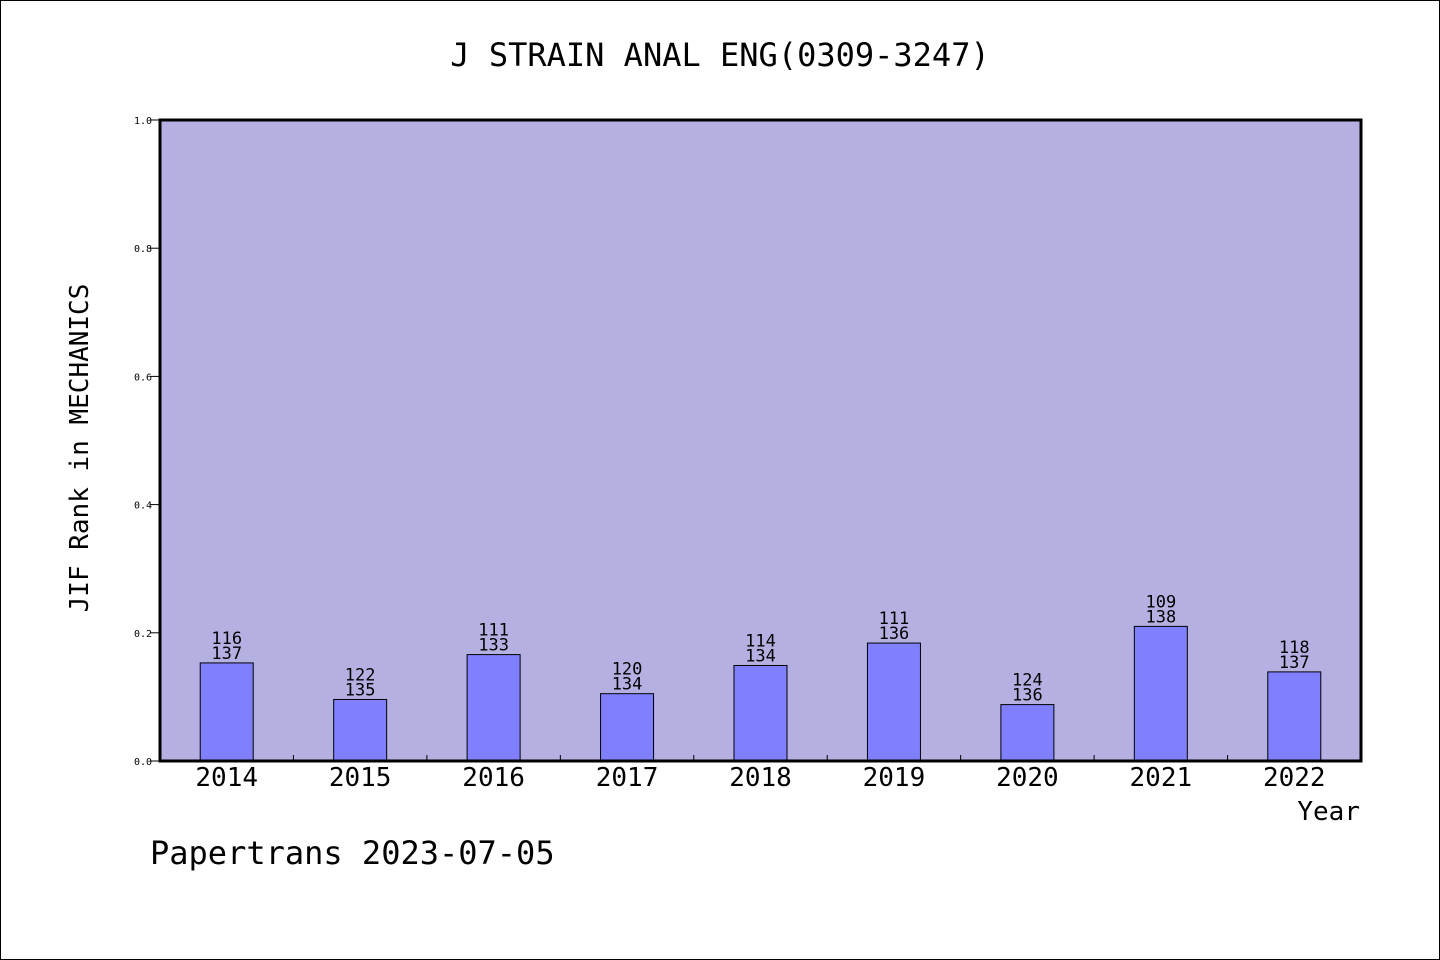  I want to click on bar-total-label-2018: 134, so click(760, 656).